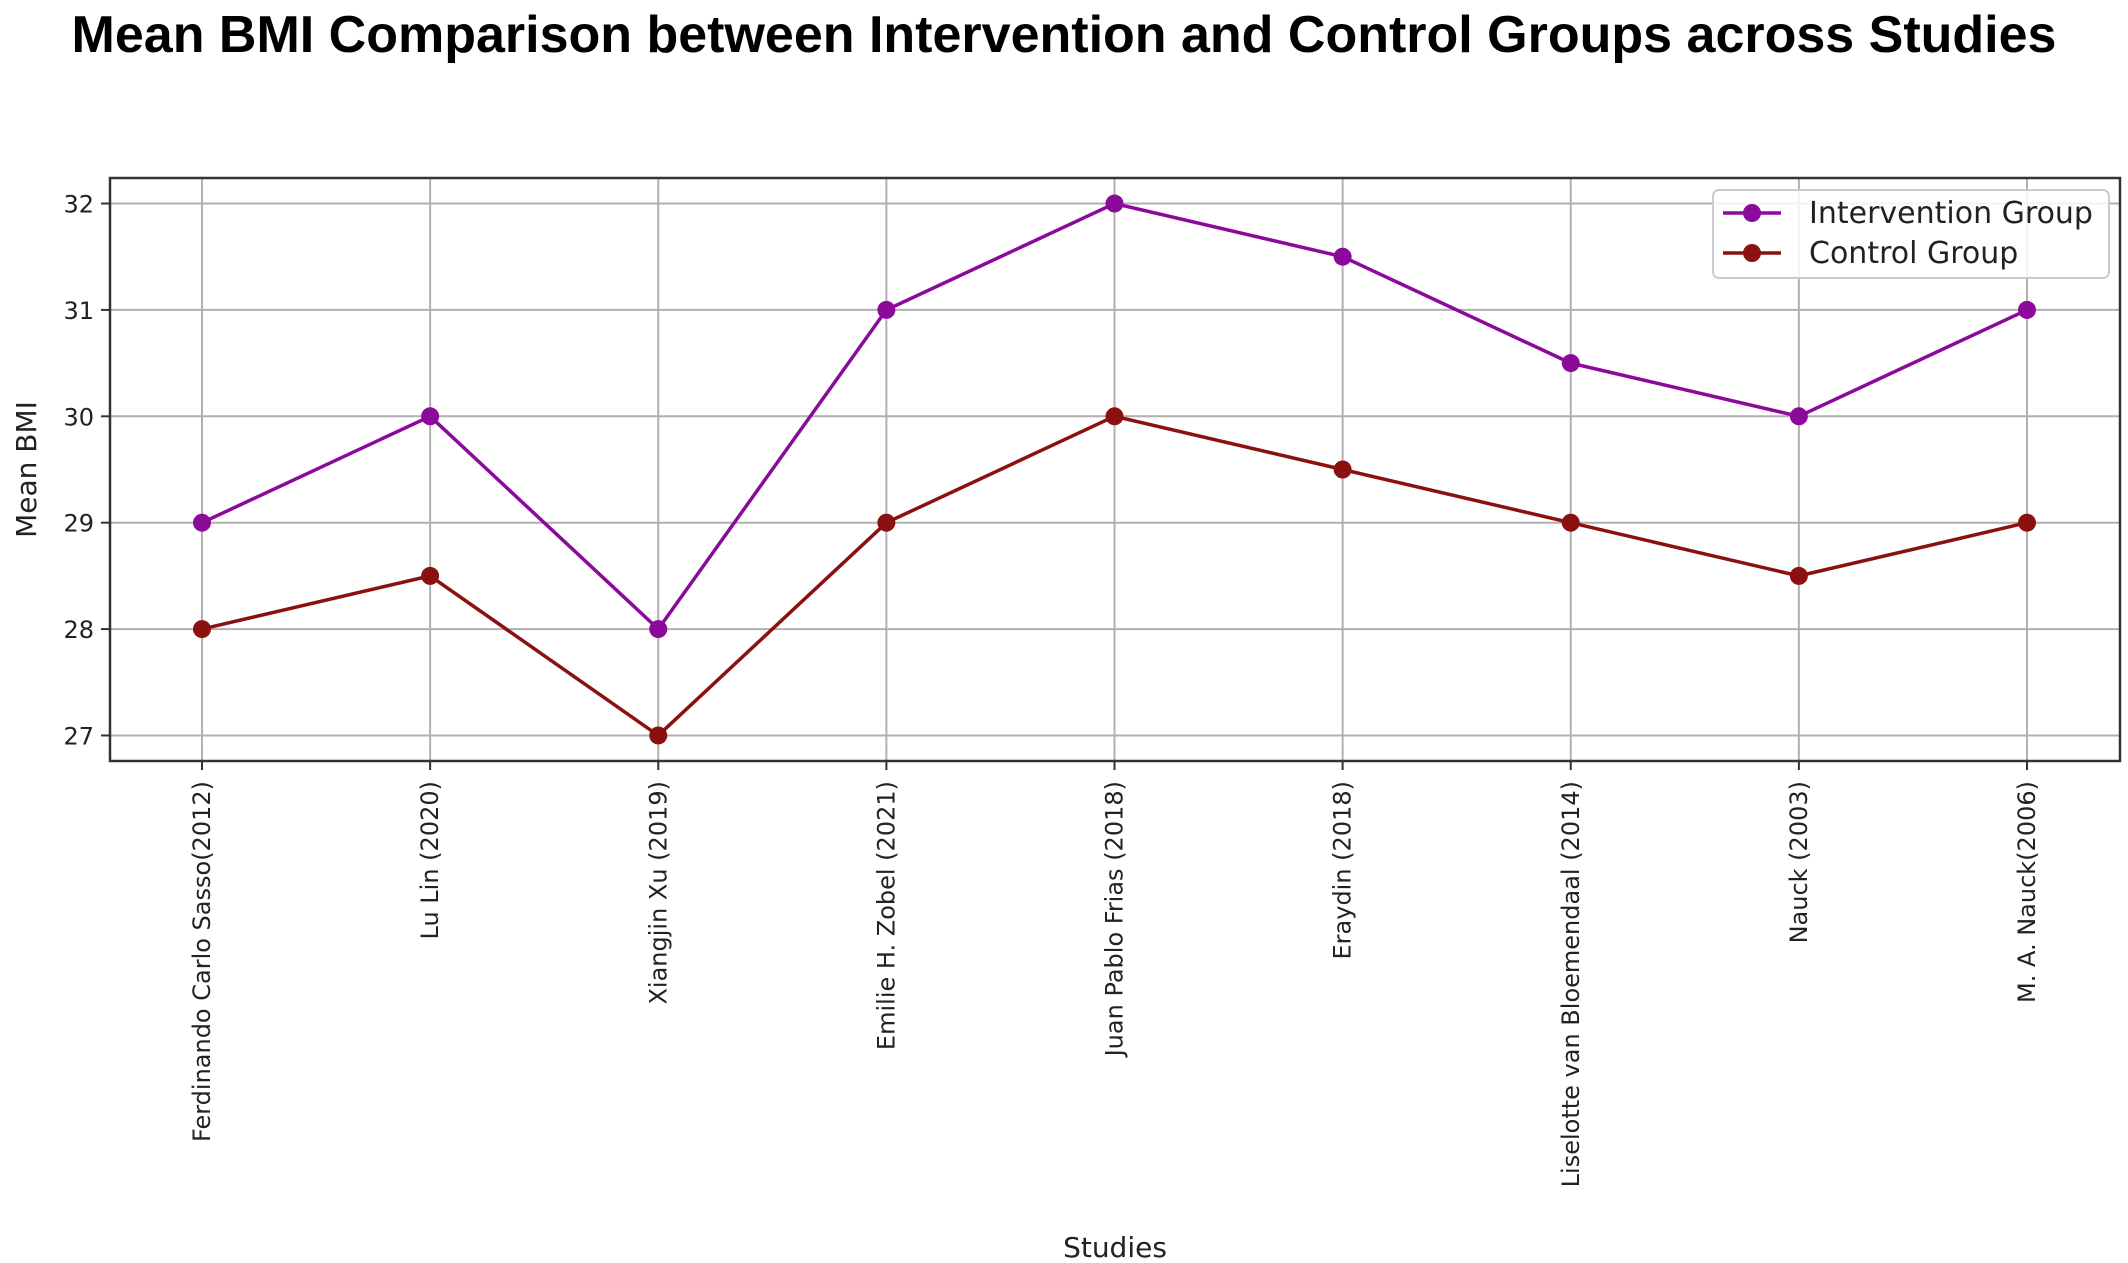 This screenshot has height=1263, width=2128. I want to click on legend-box, so click(1911, 234).